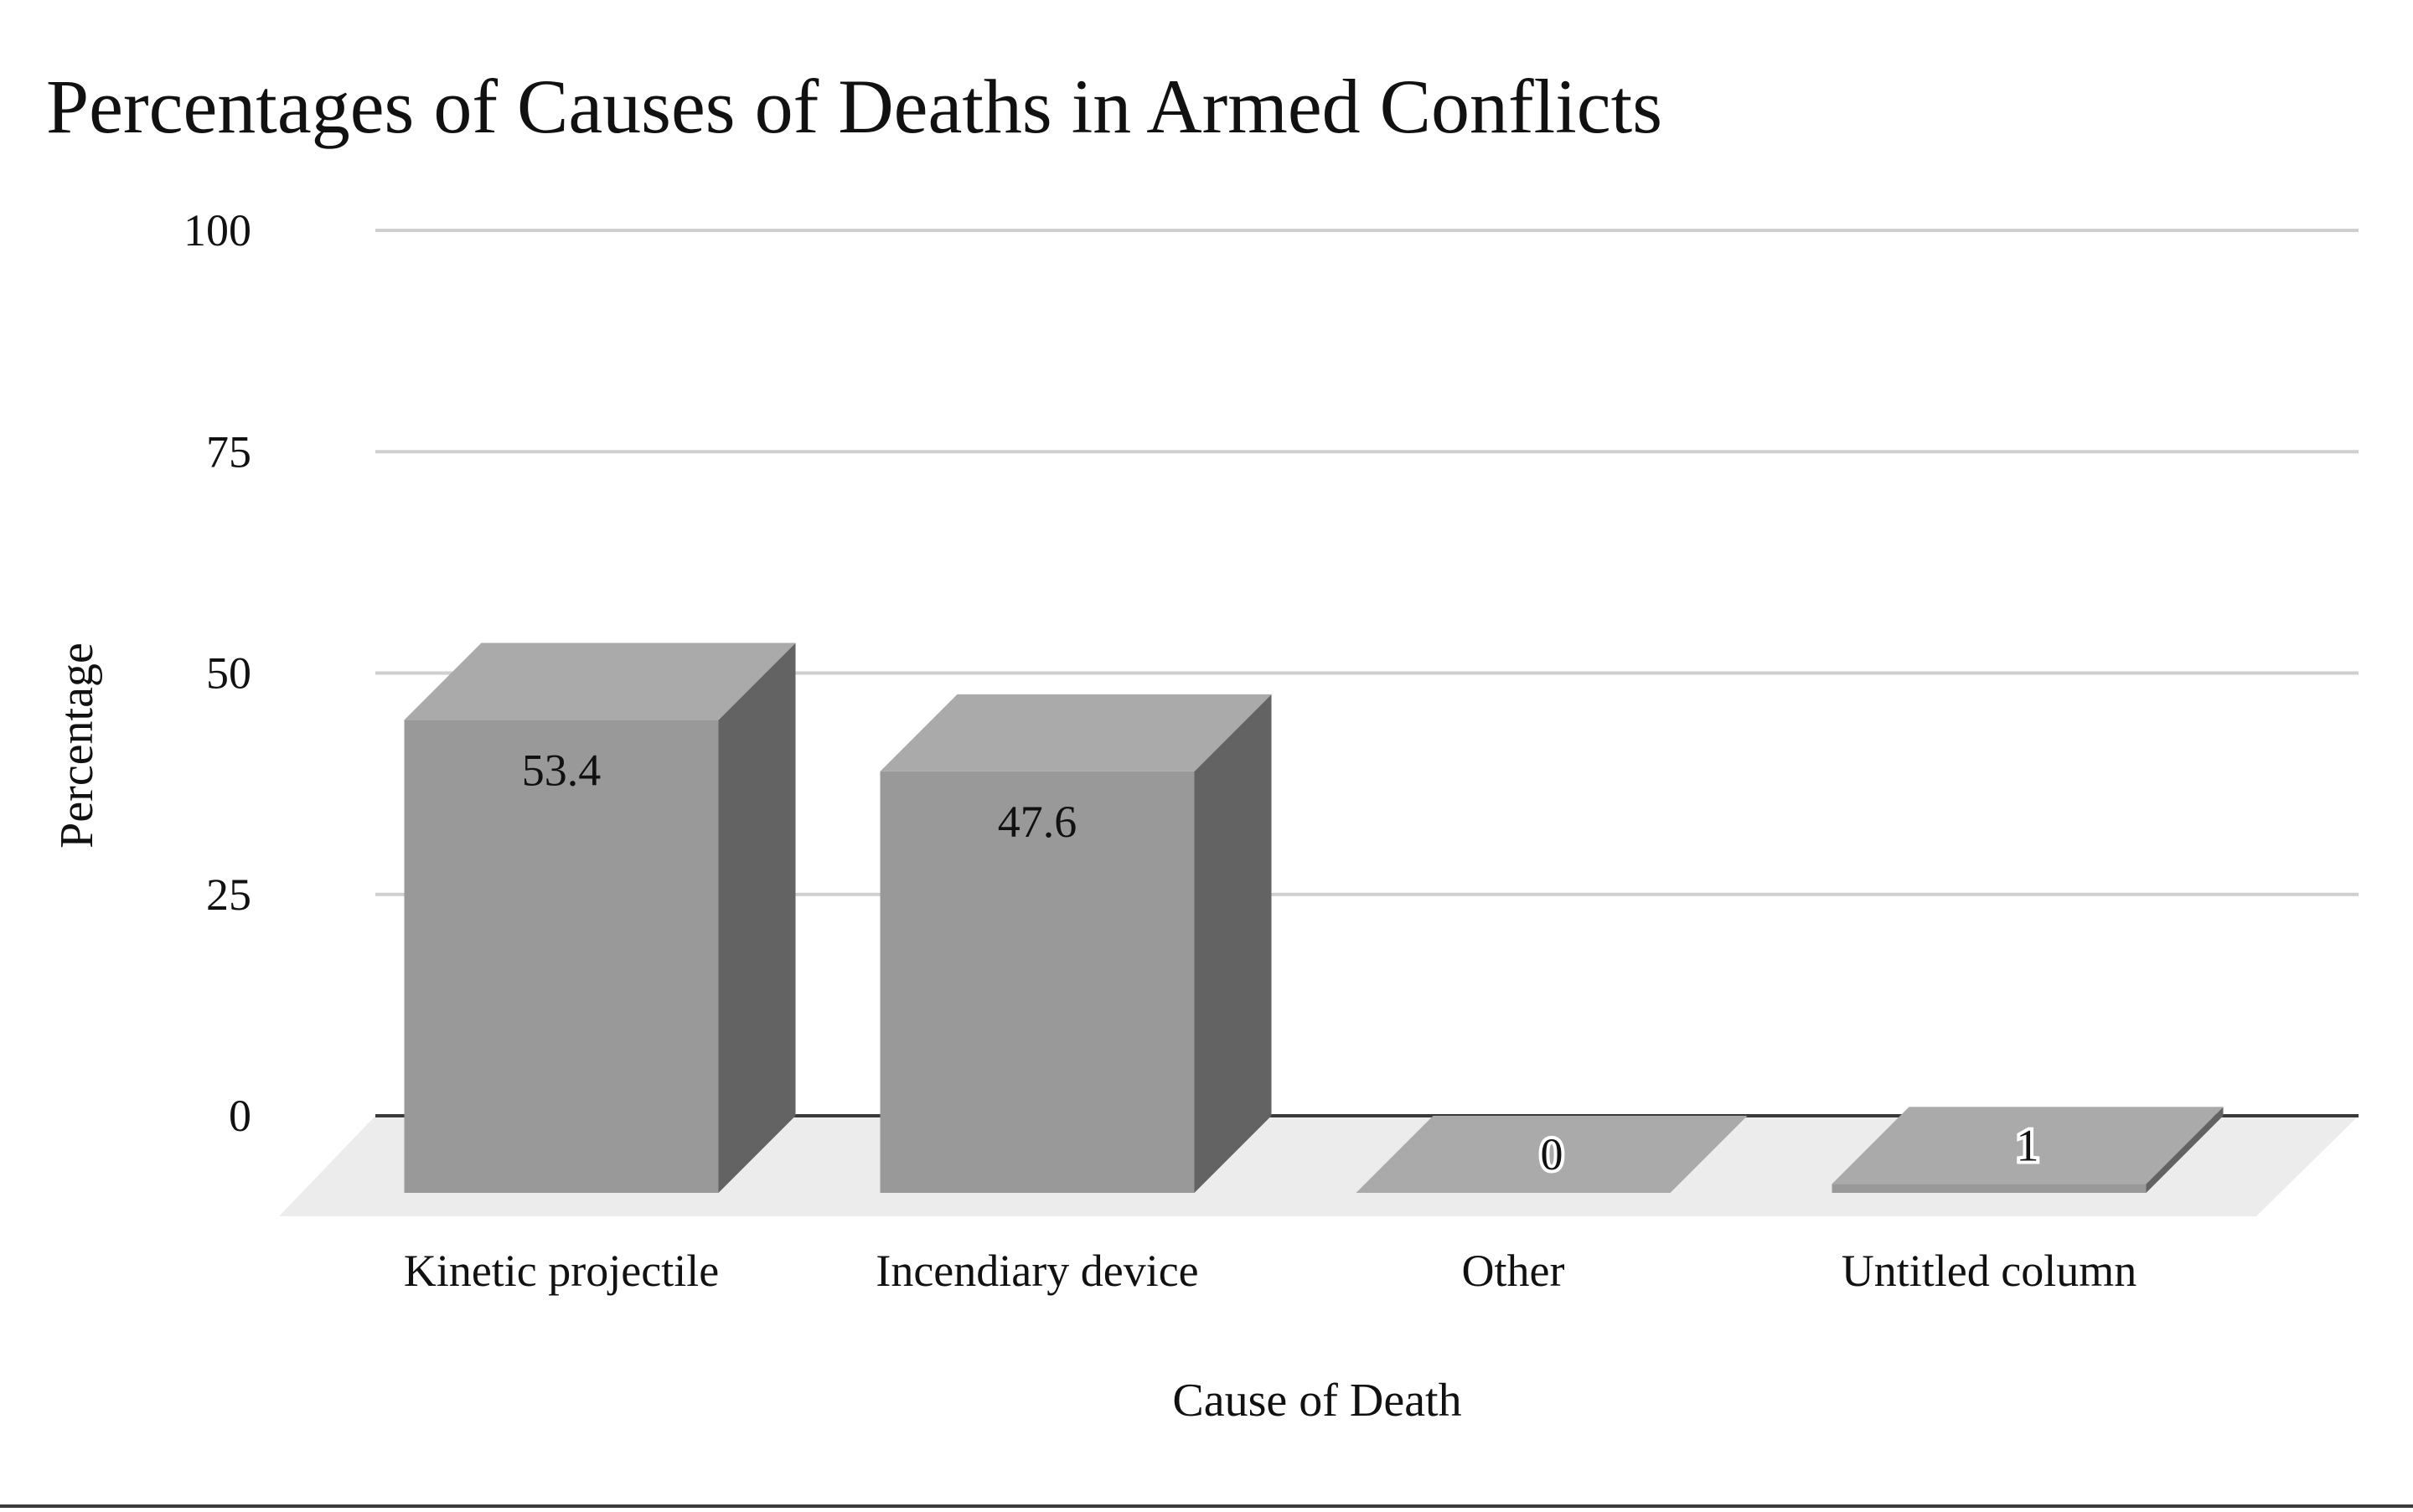 This screenshot has height=1512, width=2413. I want to click on y-tick-label: 25, so click(228, 895).